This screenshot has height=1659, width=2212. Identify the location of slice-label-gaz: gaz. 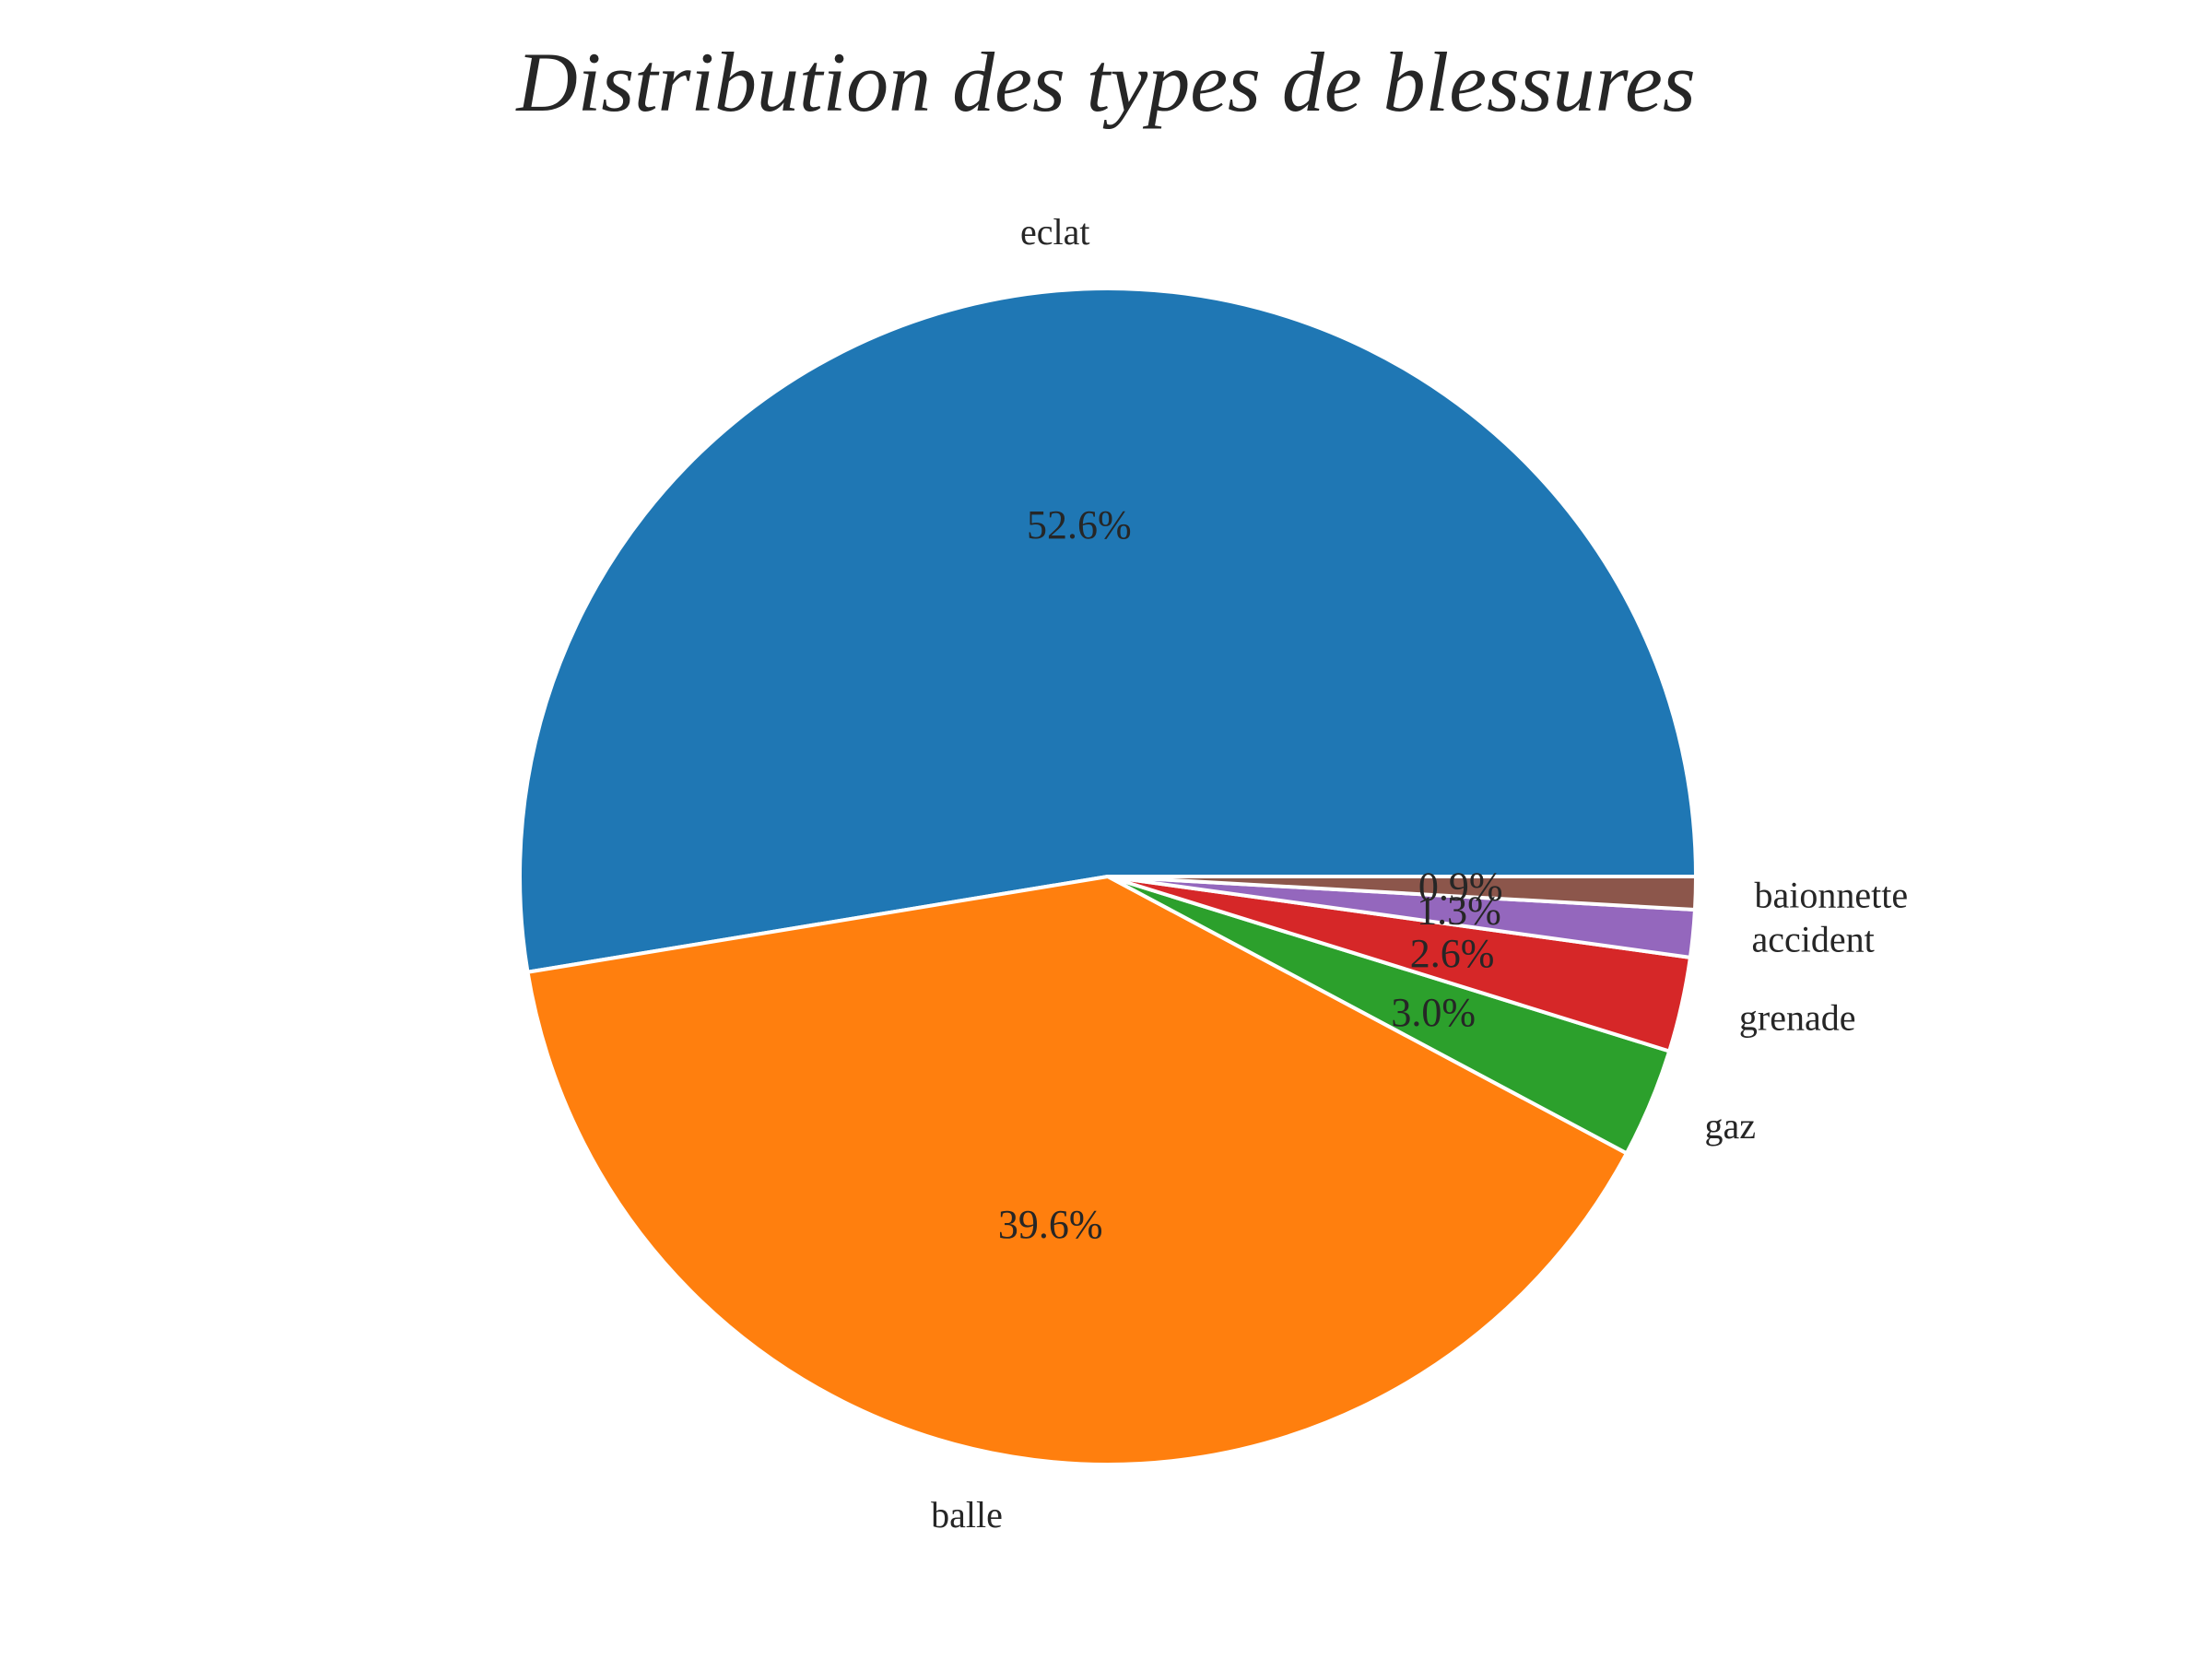
(1731, 1126).